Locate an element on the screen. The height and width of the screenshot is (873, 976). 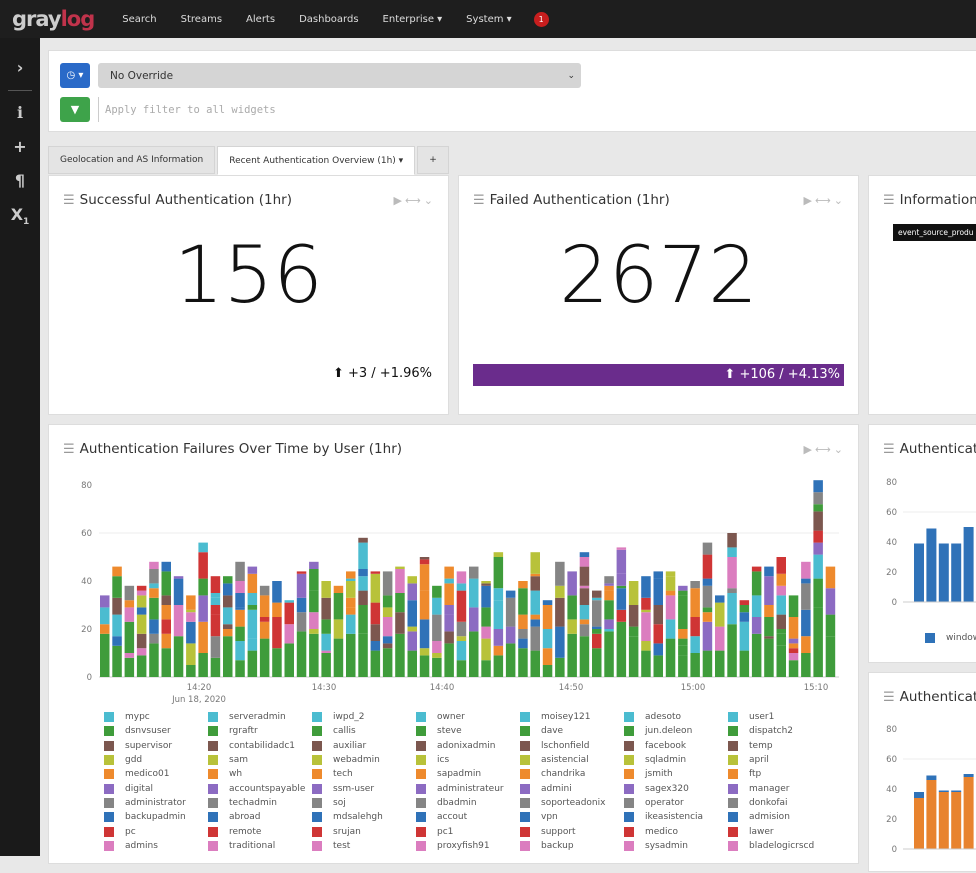
legend-item: facebook is located at coordinates (676, 746).